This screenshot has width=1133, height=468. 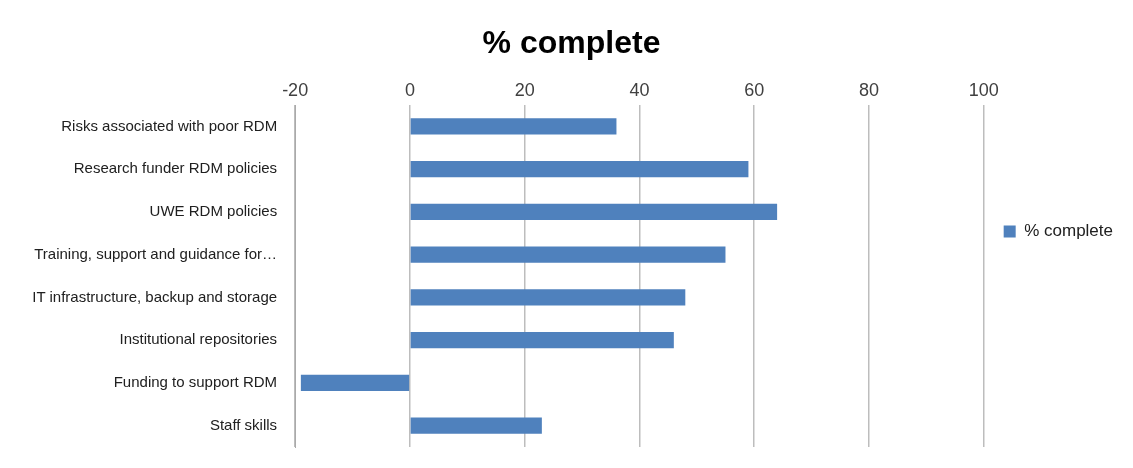 What do you see at coordinates (295, 90) in the screenshot?
I see `x-tick-label: -20` at bounding box center [295, 90].